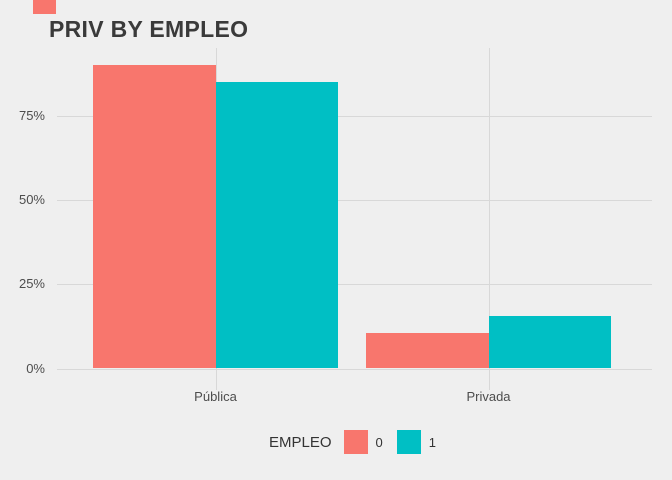  What do you see at coordinates (44, 7) in the screenshot?
I see `red-marker` at bounding box center [44, 7].